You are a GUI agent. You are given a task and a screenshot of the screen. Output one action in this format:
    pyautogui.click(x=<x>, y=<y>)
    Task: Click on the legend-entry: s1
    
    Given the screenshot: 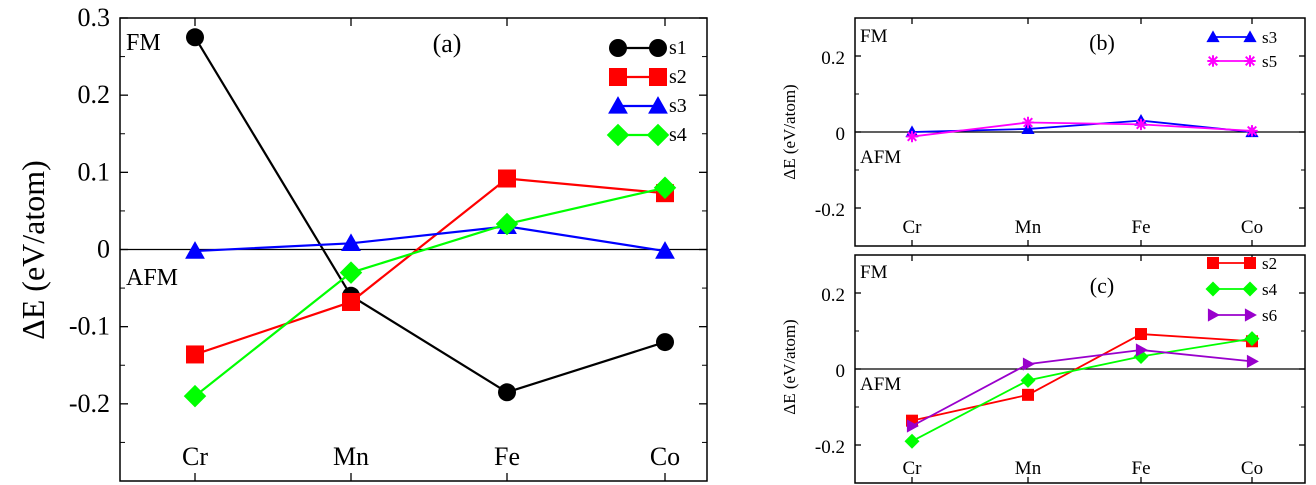 What is the action you would take?
    pyautogui.click(x=648, y=48)
    